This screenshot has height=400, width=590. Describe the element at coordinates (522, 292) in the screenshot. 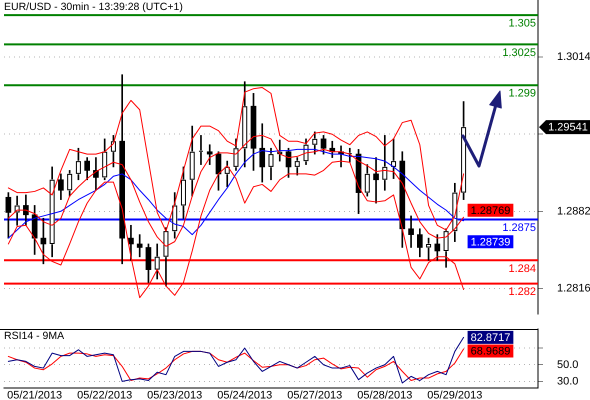

I see `ref-line-label: 1.282` at that location.